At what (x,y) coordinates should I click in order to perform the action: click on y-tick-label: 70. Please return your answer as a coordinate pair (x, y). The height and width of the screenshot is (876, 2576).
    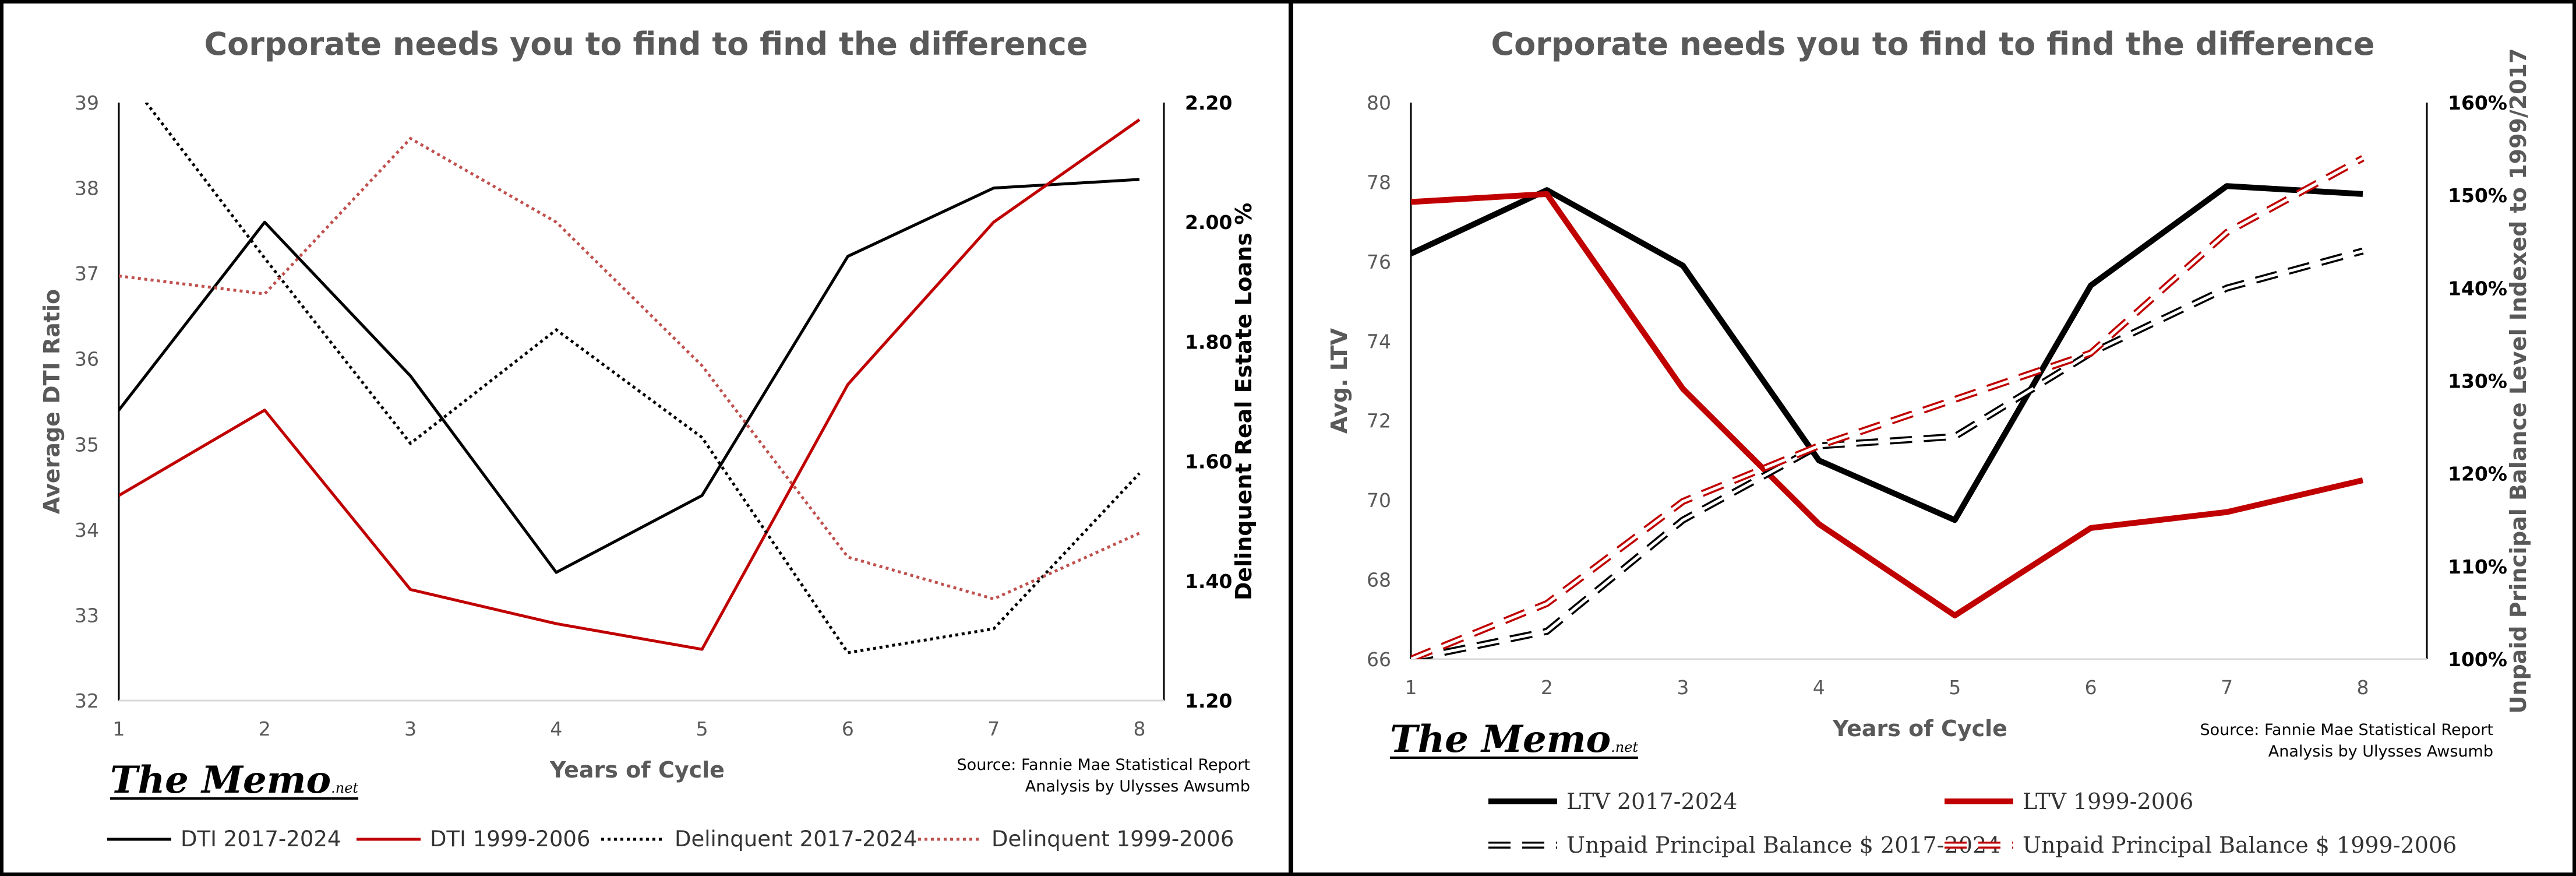
    Looking at the image, I should click on (1379, 500).